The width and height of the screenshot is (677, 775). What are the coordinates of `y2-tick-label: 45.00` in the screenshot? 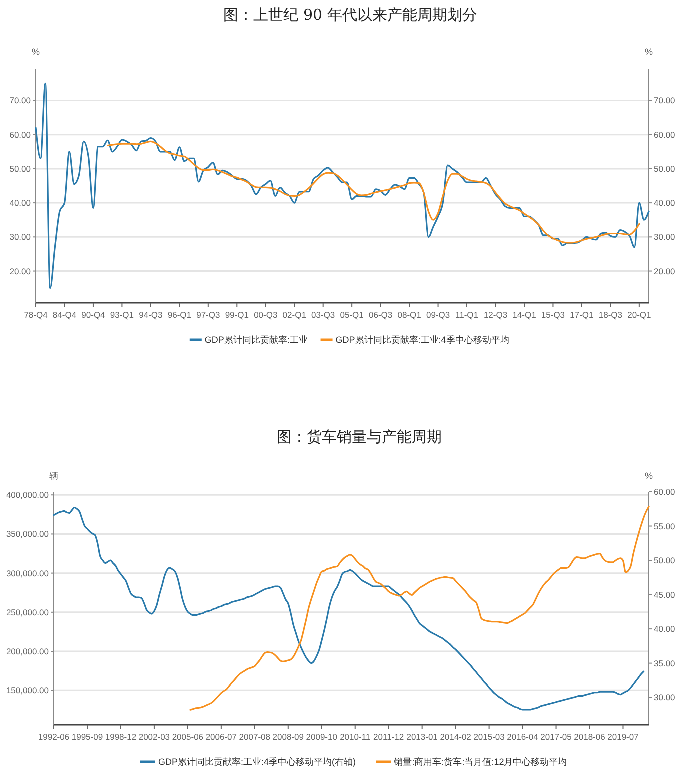 It's located at (665, 595).